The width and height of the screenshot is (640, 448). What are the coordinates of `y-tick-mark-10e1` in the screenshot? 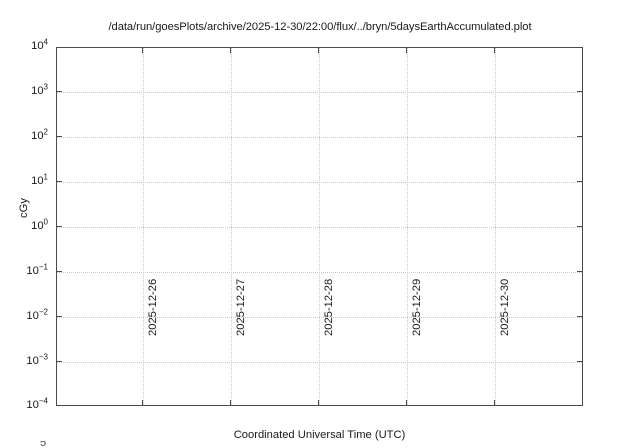 It's located at (59, 181).